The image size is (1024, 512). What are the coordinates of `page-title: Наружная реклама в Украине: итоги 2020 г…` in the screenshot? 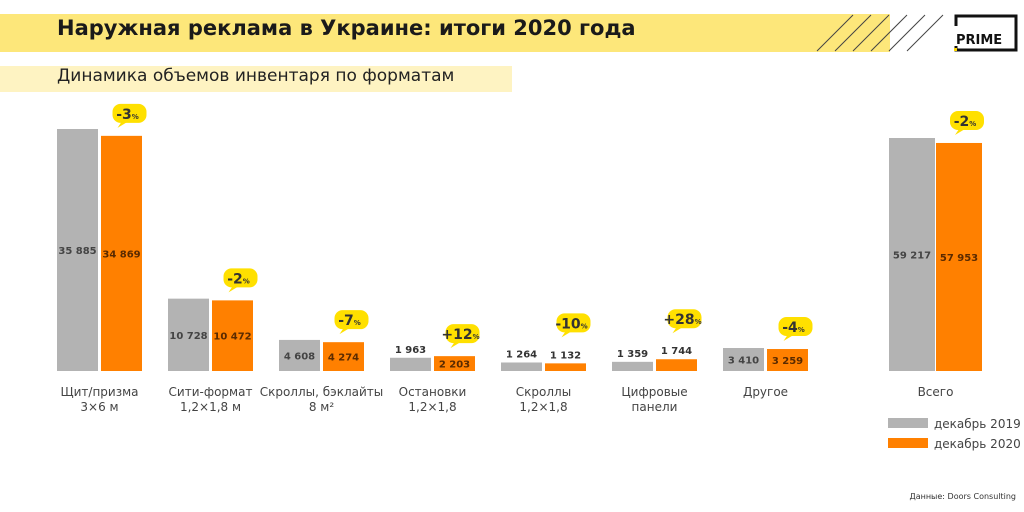 It's located at (346, 28).